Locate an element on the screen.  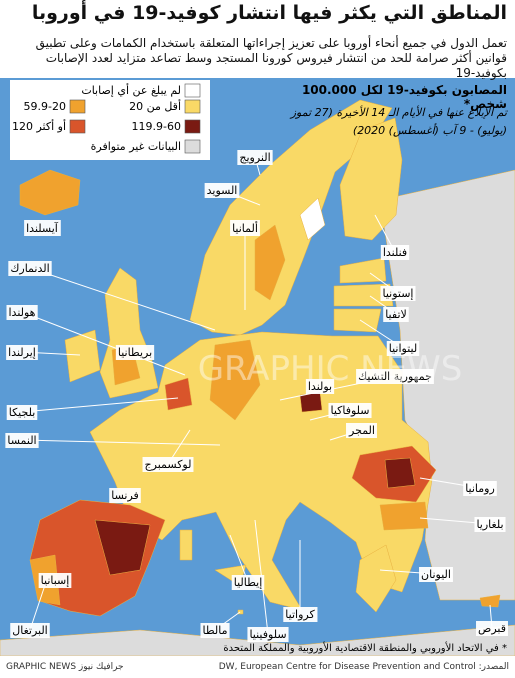
country-label: لاتفيا is located at coordinates (396, 314).